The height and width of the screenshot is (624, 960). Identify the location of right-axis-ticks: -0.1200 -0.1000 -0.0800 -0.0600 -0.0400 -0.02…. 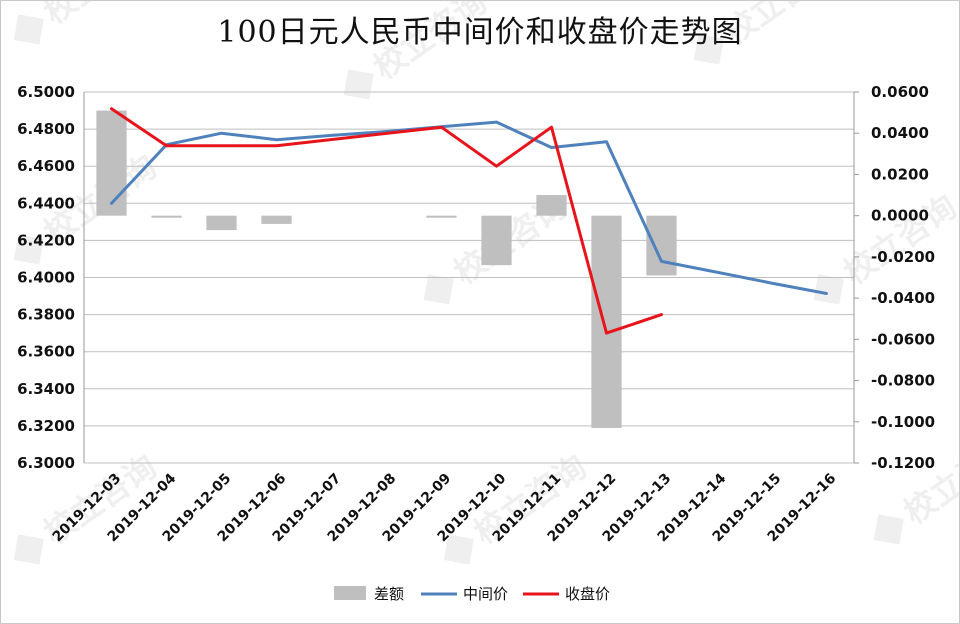
(894, 277).